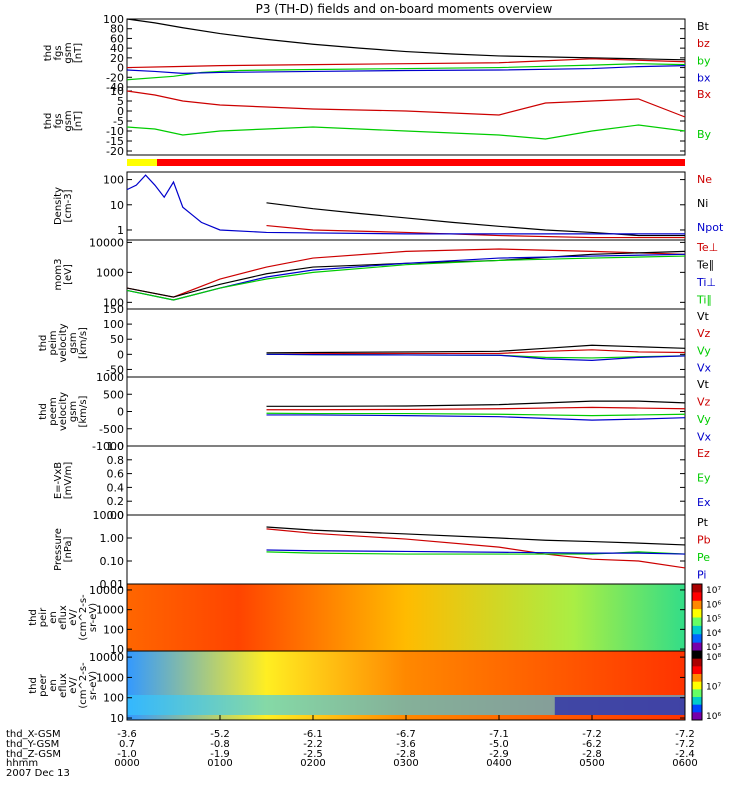 The image size is (750, 800). I want to click on legend-label-Pe: Pe, so click(703, 557).